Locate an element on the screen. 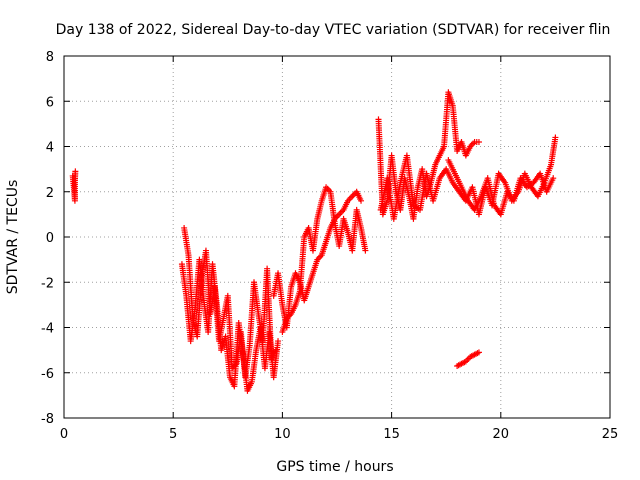  y-tick-label: 8 is located at coordinates (50, 57).